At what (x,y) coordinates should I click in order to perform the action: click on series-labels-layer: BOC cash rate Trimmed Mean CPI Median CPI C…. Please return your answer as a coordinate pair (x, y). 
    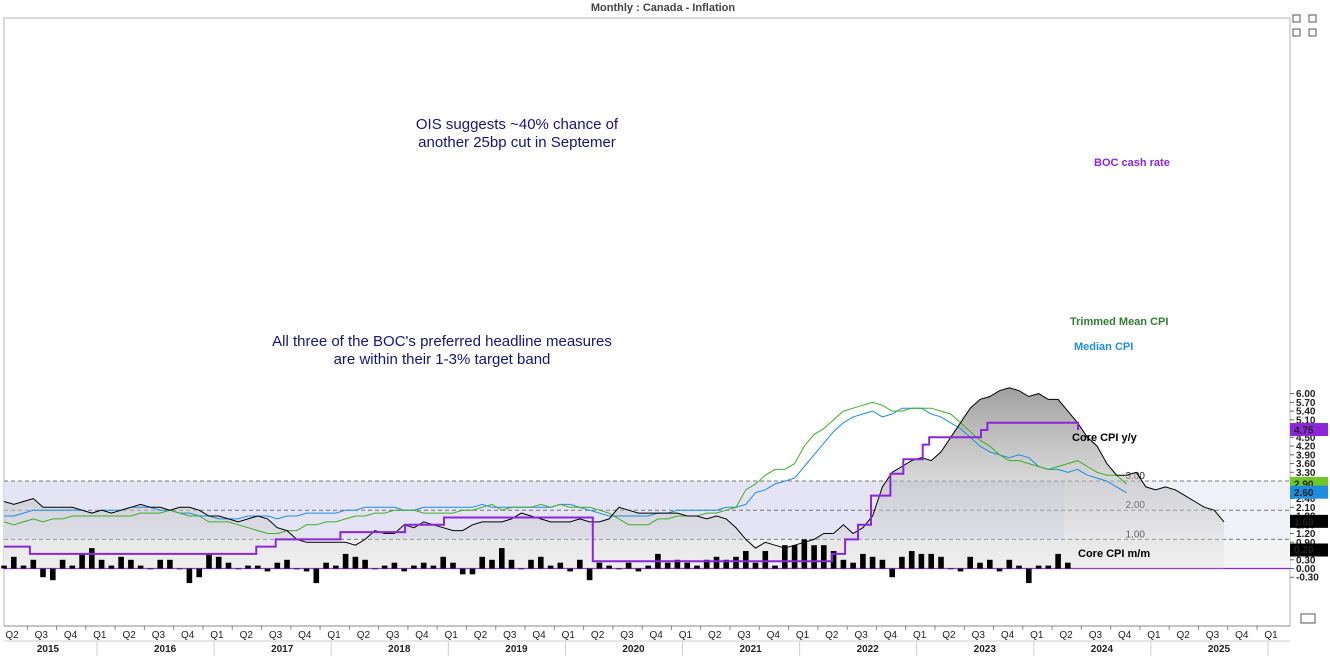
    Looking at the image, I should click on (1199, 358).